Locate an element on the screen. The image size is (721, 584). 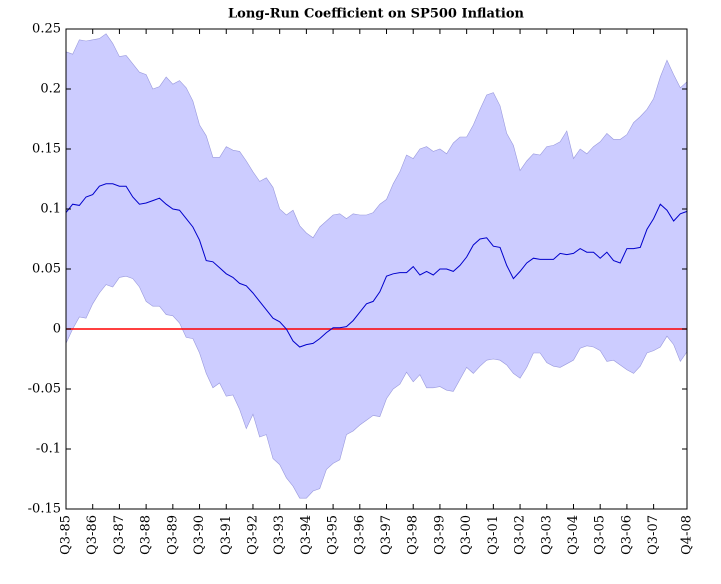
x-tick-label: Q3-00 is located at coordinates (466, 535).